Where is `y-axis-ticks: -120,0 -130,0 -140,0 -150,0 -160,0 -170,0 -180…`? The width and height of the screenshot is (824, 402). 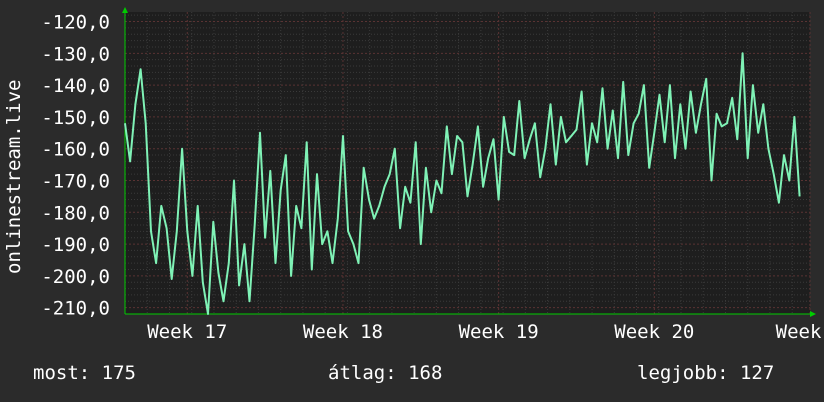 y-axis-ticks: -120,0 -130,0 -140,0 -150,0 -160,0 -170,0 -180… is located at coordinates (75, 166).